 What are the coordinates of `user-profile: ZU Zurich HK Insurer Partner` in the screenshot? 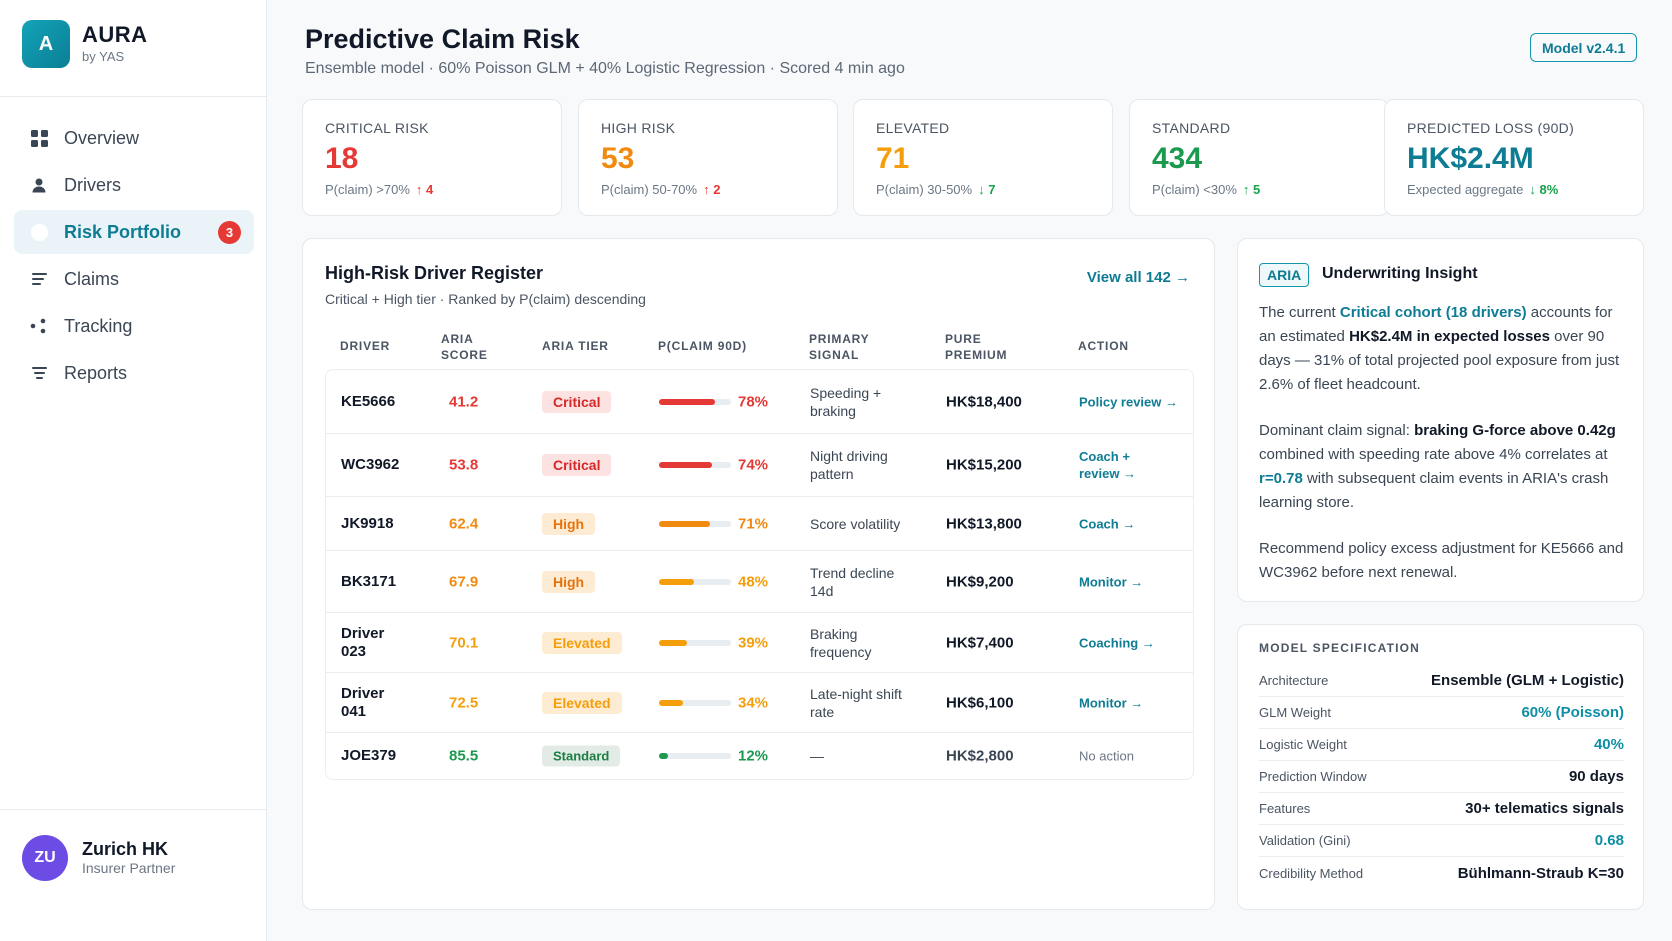 It's located at (98, 858).